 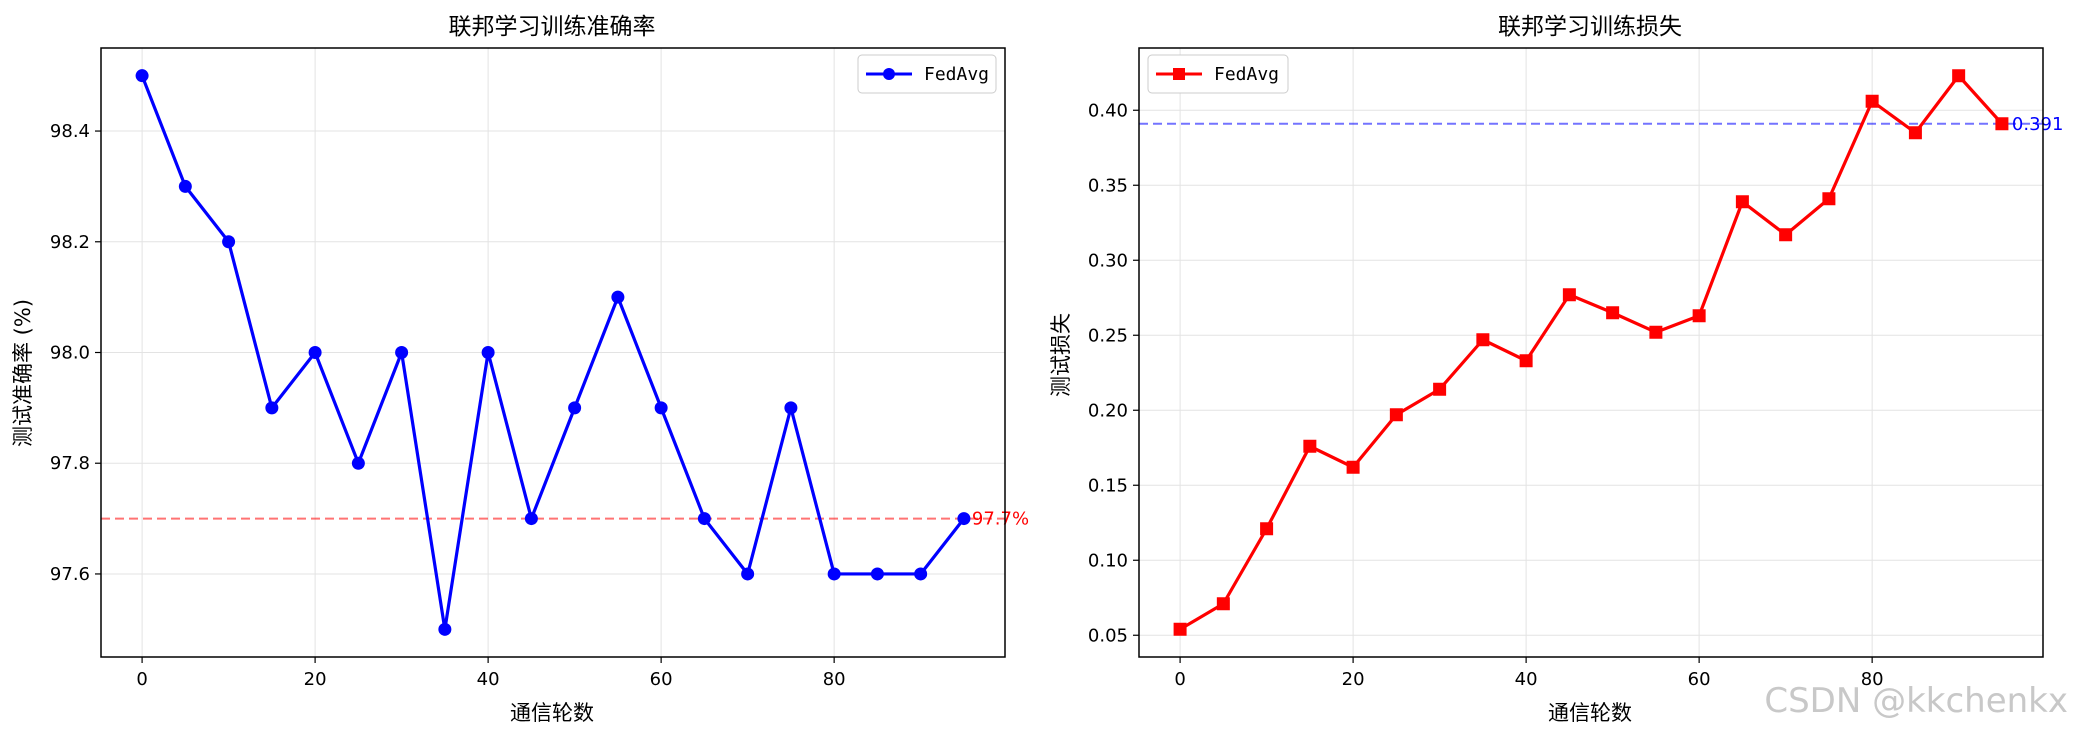 I want to click on accuracy-x-tick-label: 80, so click(x=834, y=679).